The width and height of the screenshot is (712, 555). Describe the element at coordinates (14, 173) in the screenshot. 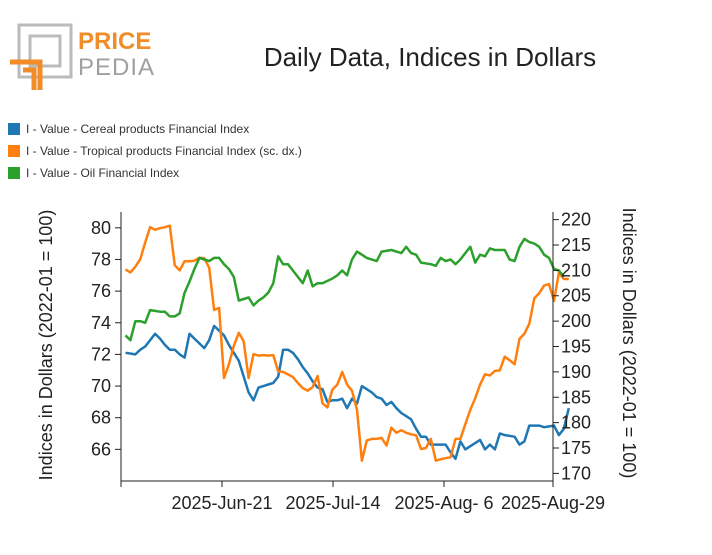

I see `legend-swatch-oil` at that location.